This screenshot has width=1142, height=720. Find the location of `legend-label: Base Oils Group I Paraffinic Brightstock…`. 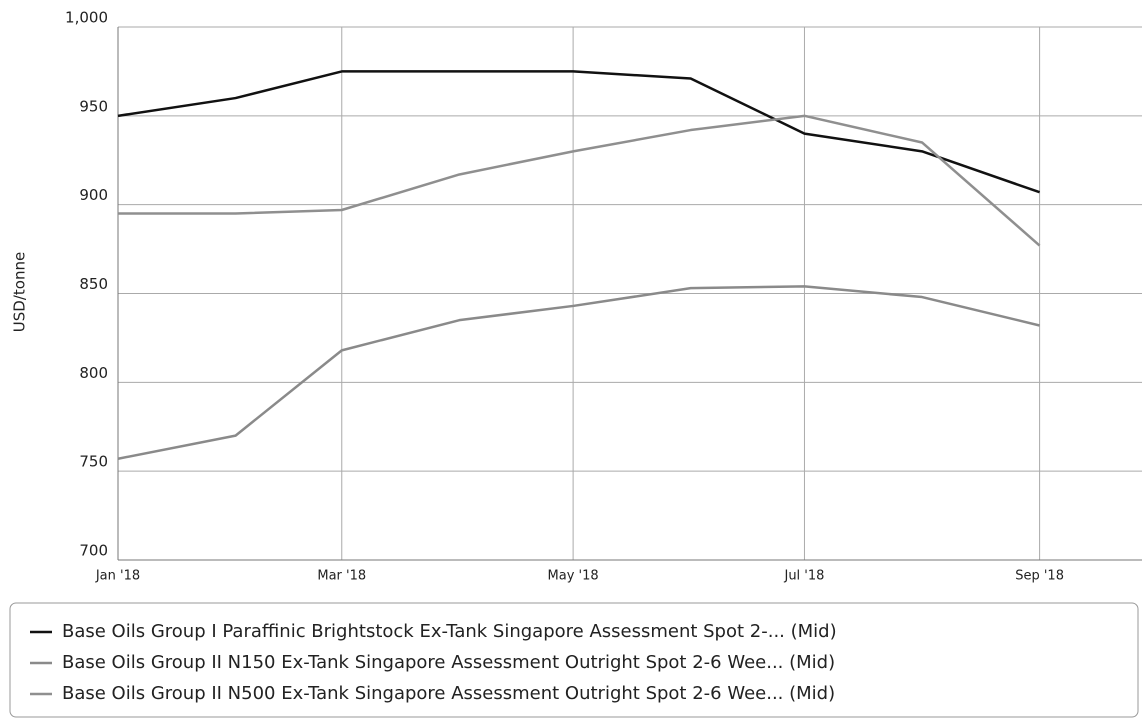

legend-label: Base Oils Group I Paraffinic Brightstock… is located at coordinates (449, 631).